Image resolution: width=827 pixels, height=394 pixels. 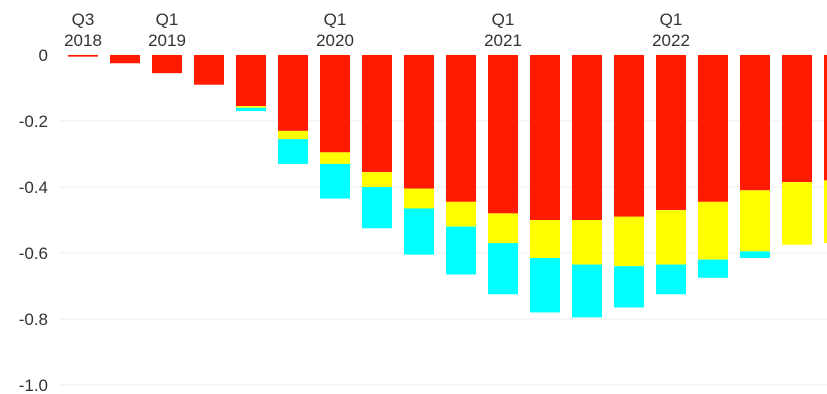 I want to click on x-axis-category-labels: Q3 2018 Q1 2019 Q1 2020 Q1 2021 Q1 2022, so click(x=377, y=30).